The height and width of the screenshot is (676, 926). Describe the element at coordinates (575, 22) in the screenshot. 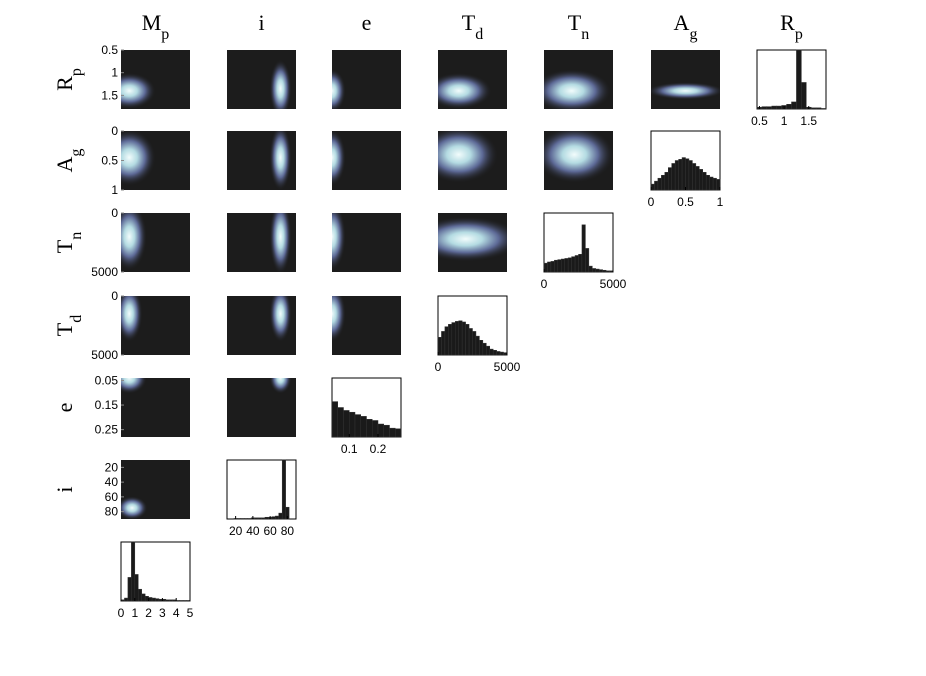

I see `symbol: T` at that location.